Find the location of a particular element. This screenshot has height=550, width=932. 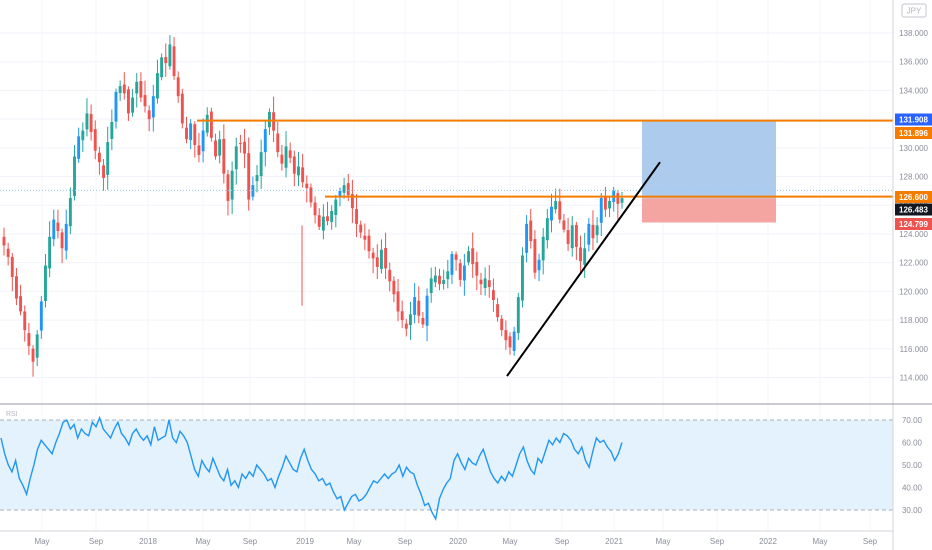

horizontal-levels is located at coordinates (446, 158).